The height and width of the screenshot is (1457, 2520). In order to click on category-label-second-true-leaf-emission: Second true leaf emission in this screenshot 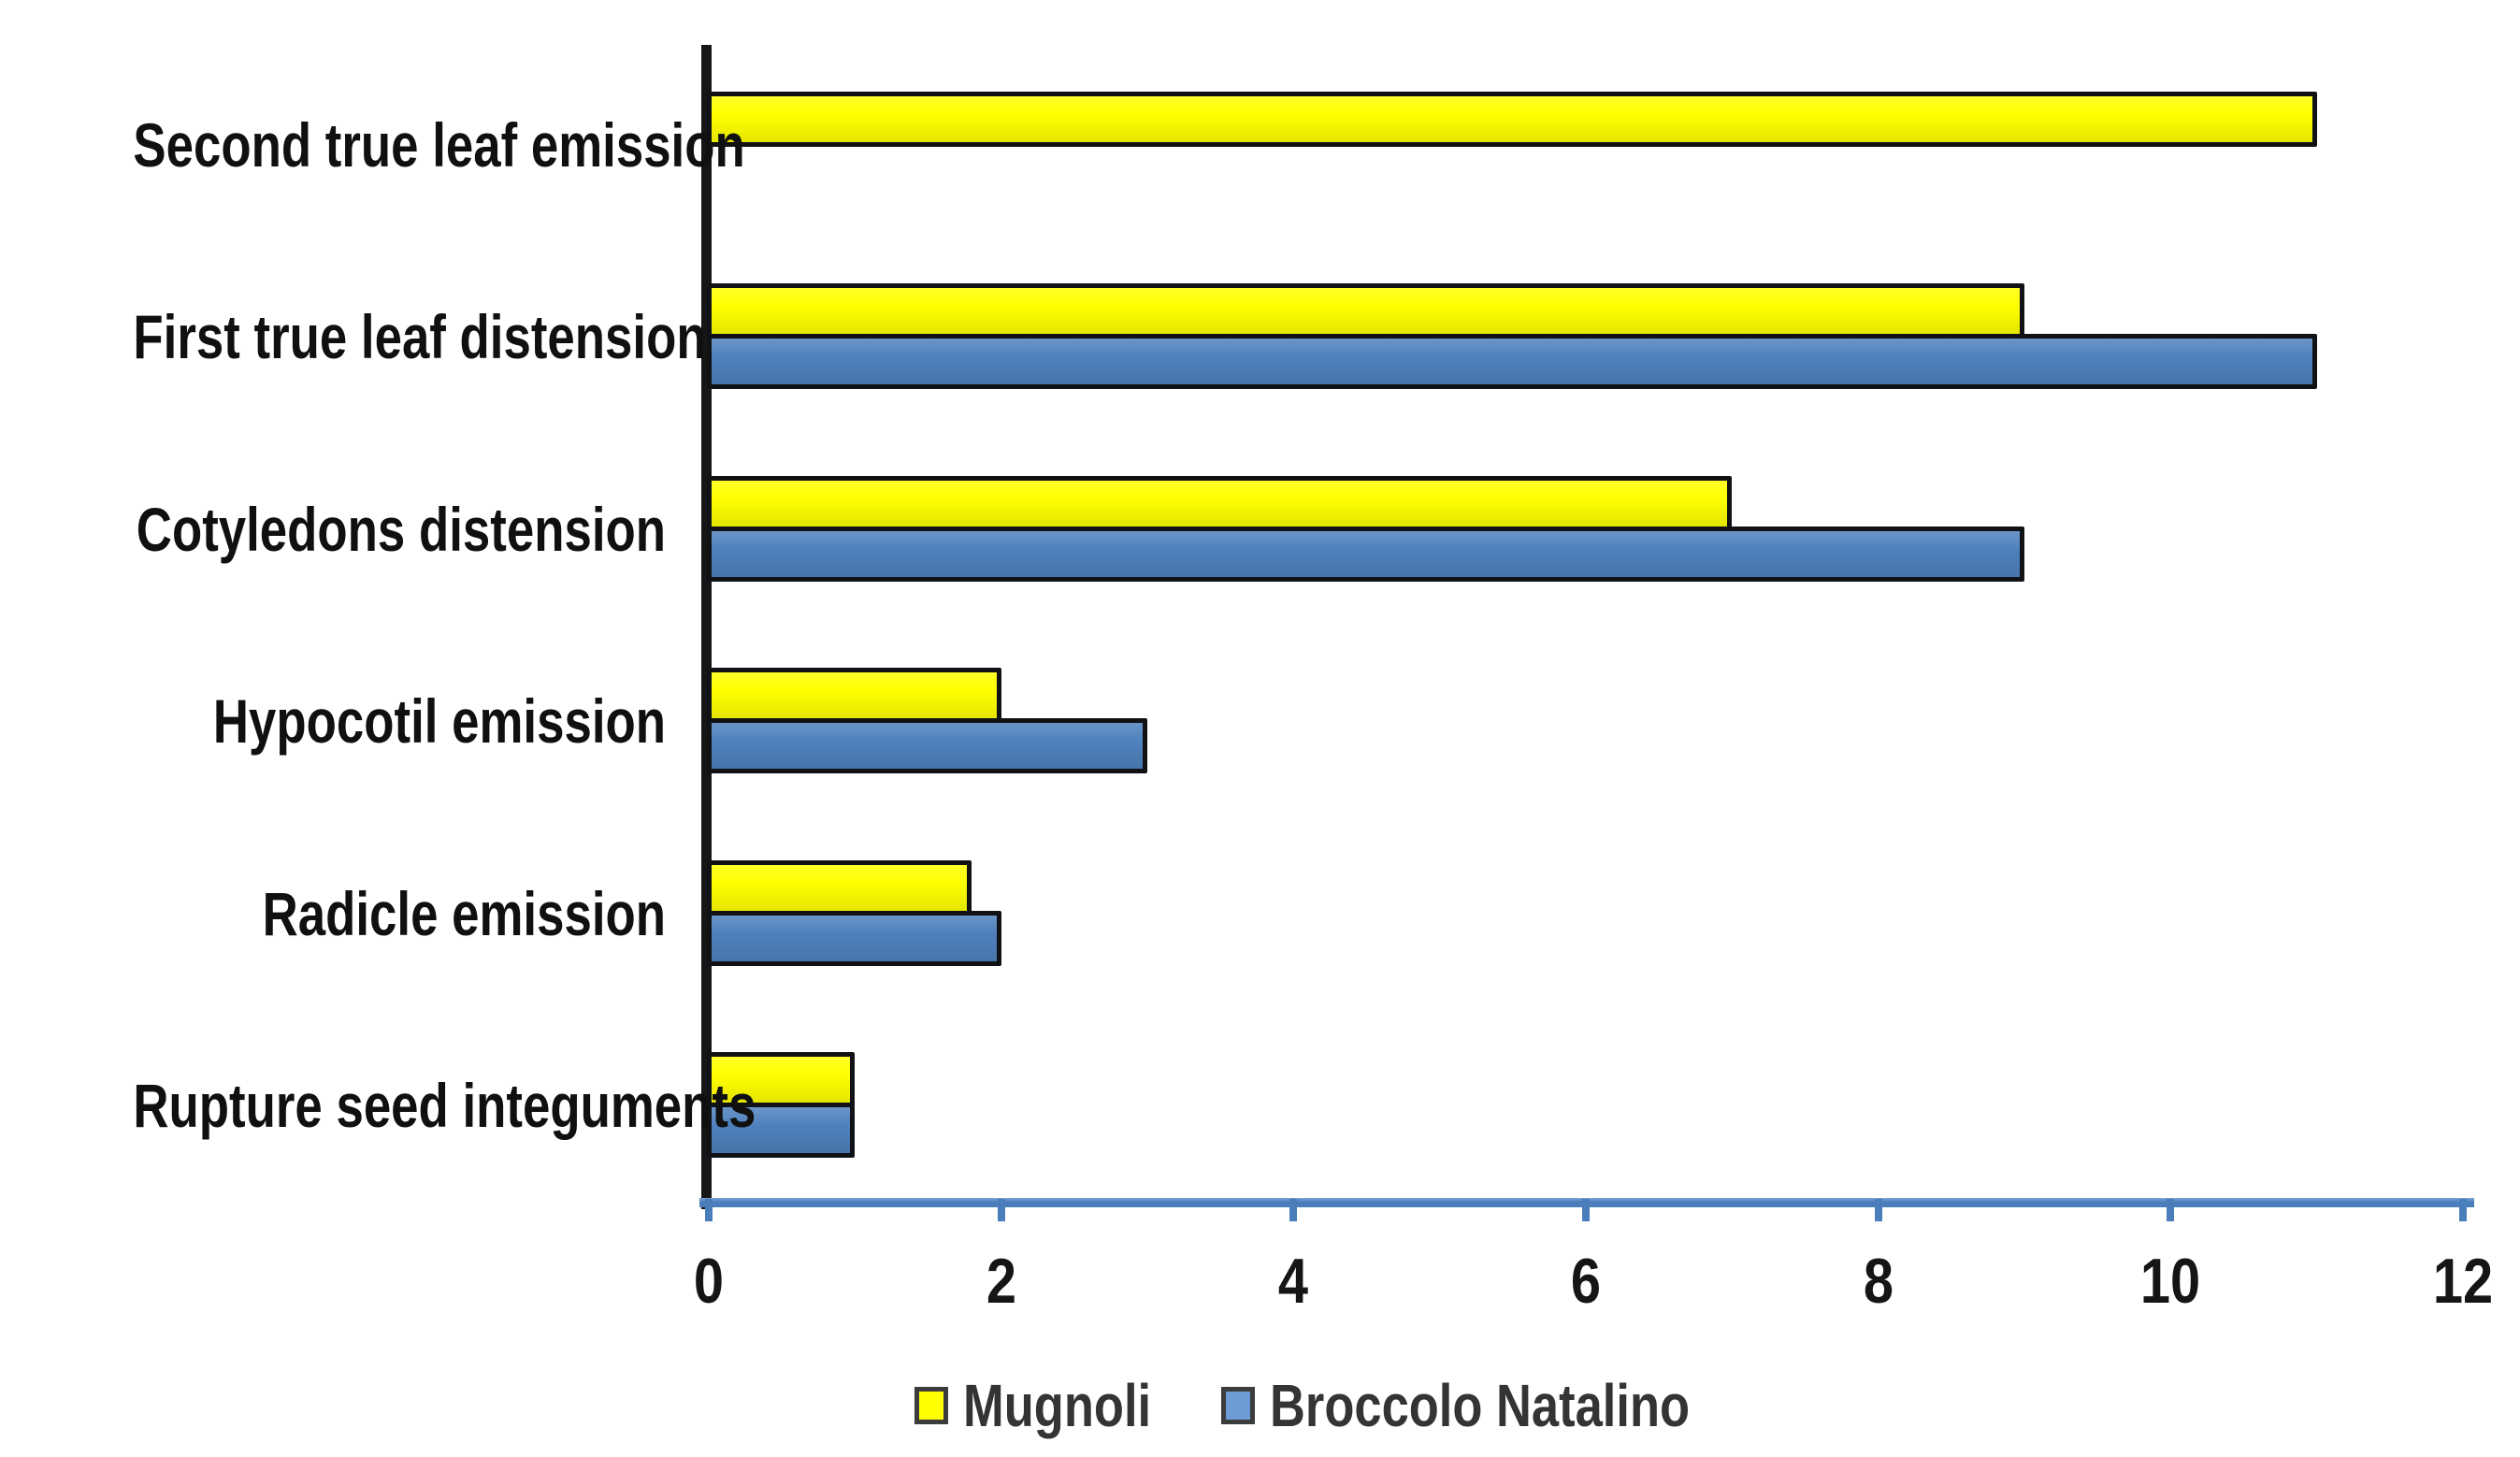, I will do `click(439, 145)`.